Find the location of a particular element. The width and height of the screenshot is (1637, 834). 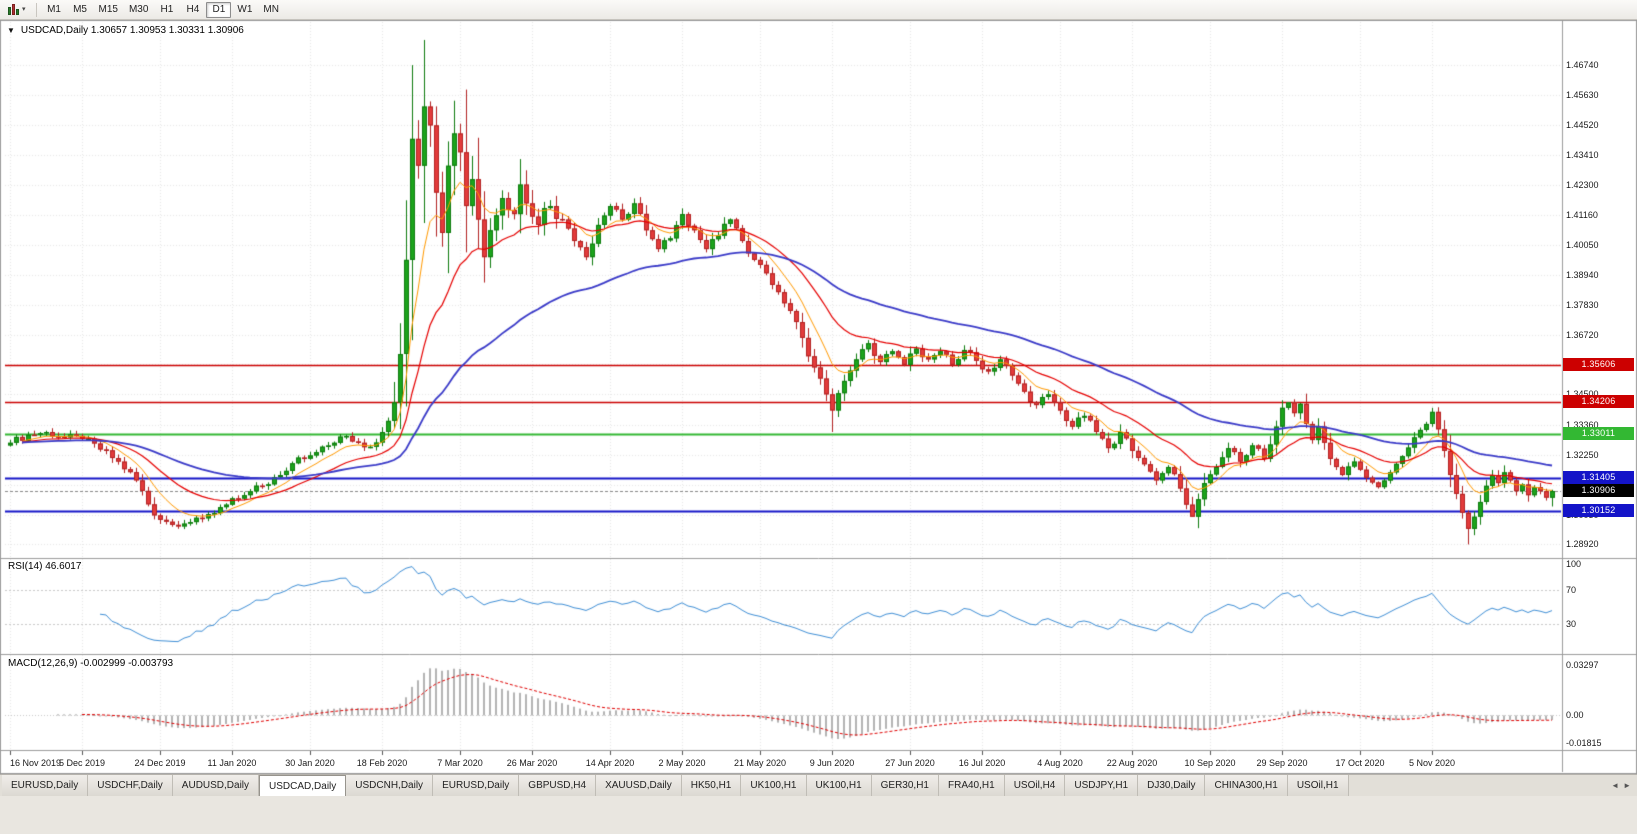

tab-usoil-h4-13: USOil,H4 is located at coordinates (1035, 785).